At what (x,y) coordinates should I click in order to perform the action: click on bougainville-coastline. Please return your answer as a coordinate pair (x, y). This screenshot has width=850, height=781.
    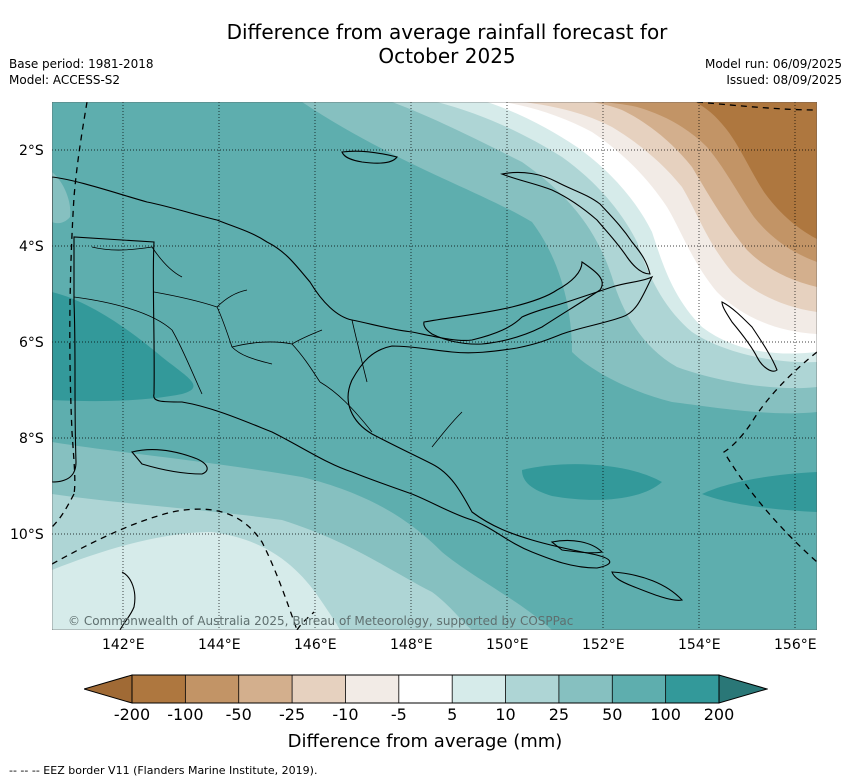
    Looking at the image, I should click on (749, 336).